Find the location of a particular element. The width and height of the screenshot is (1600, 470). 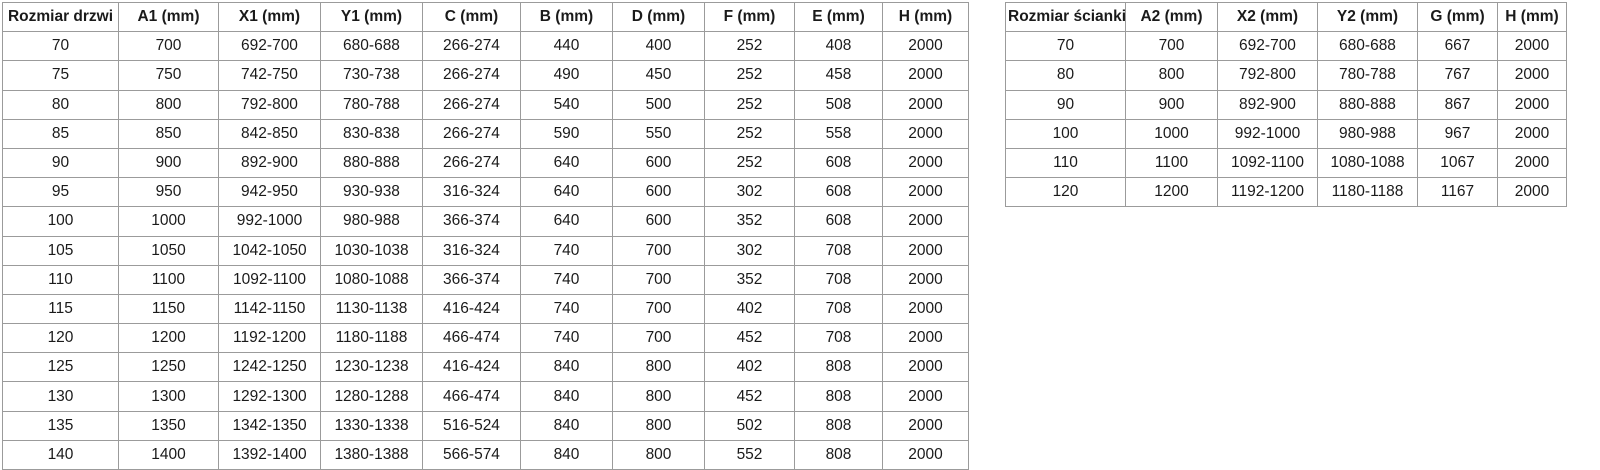

doors-table-cell: 730-738 is located at coordinates (371, 75).